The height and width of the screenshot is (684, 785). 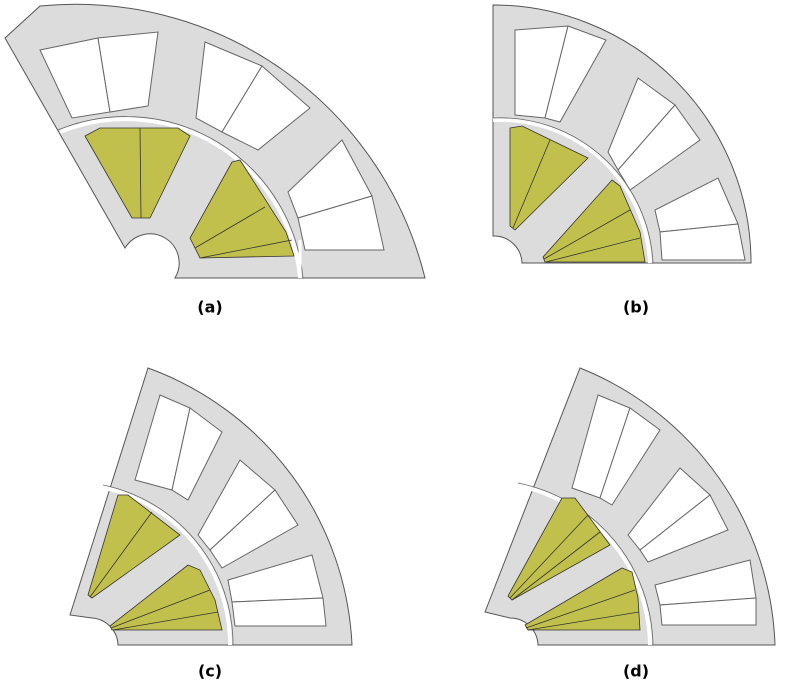 I want to click on panel-label: (c), so click(x=210, y=671).